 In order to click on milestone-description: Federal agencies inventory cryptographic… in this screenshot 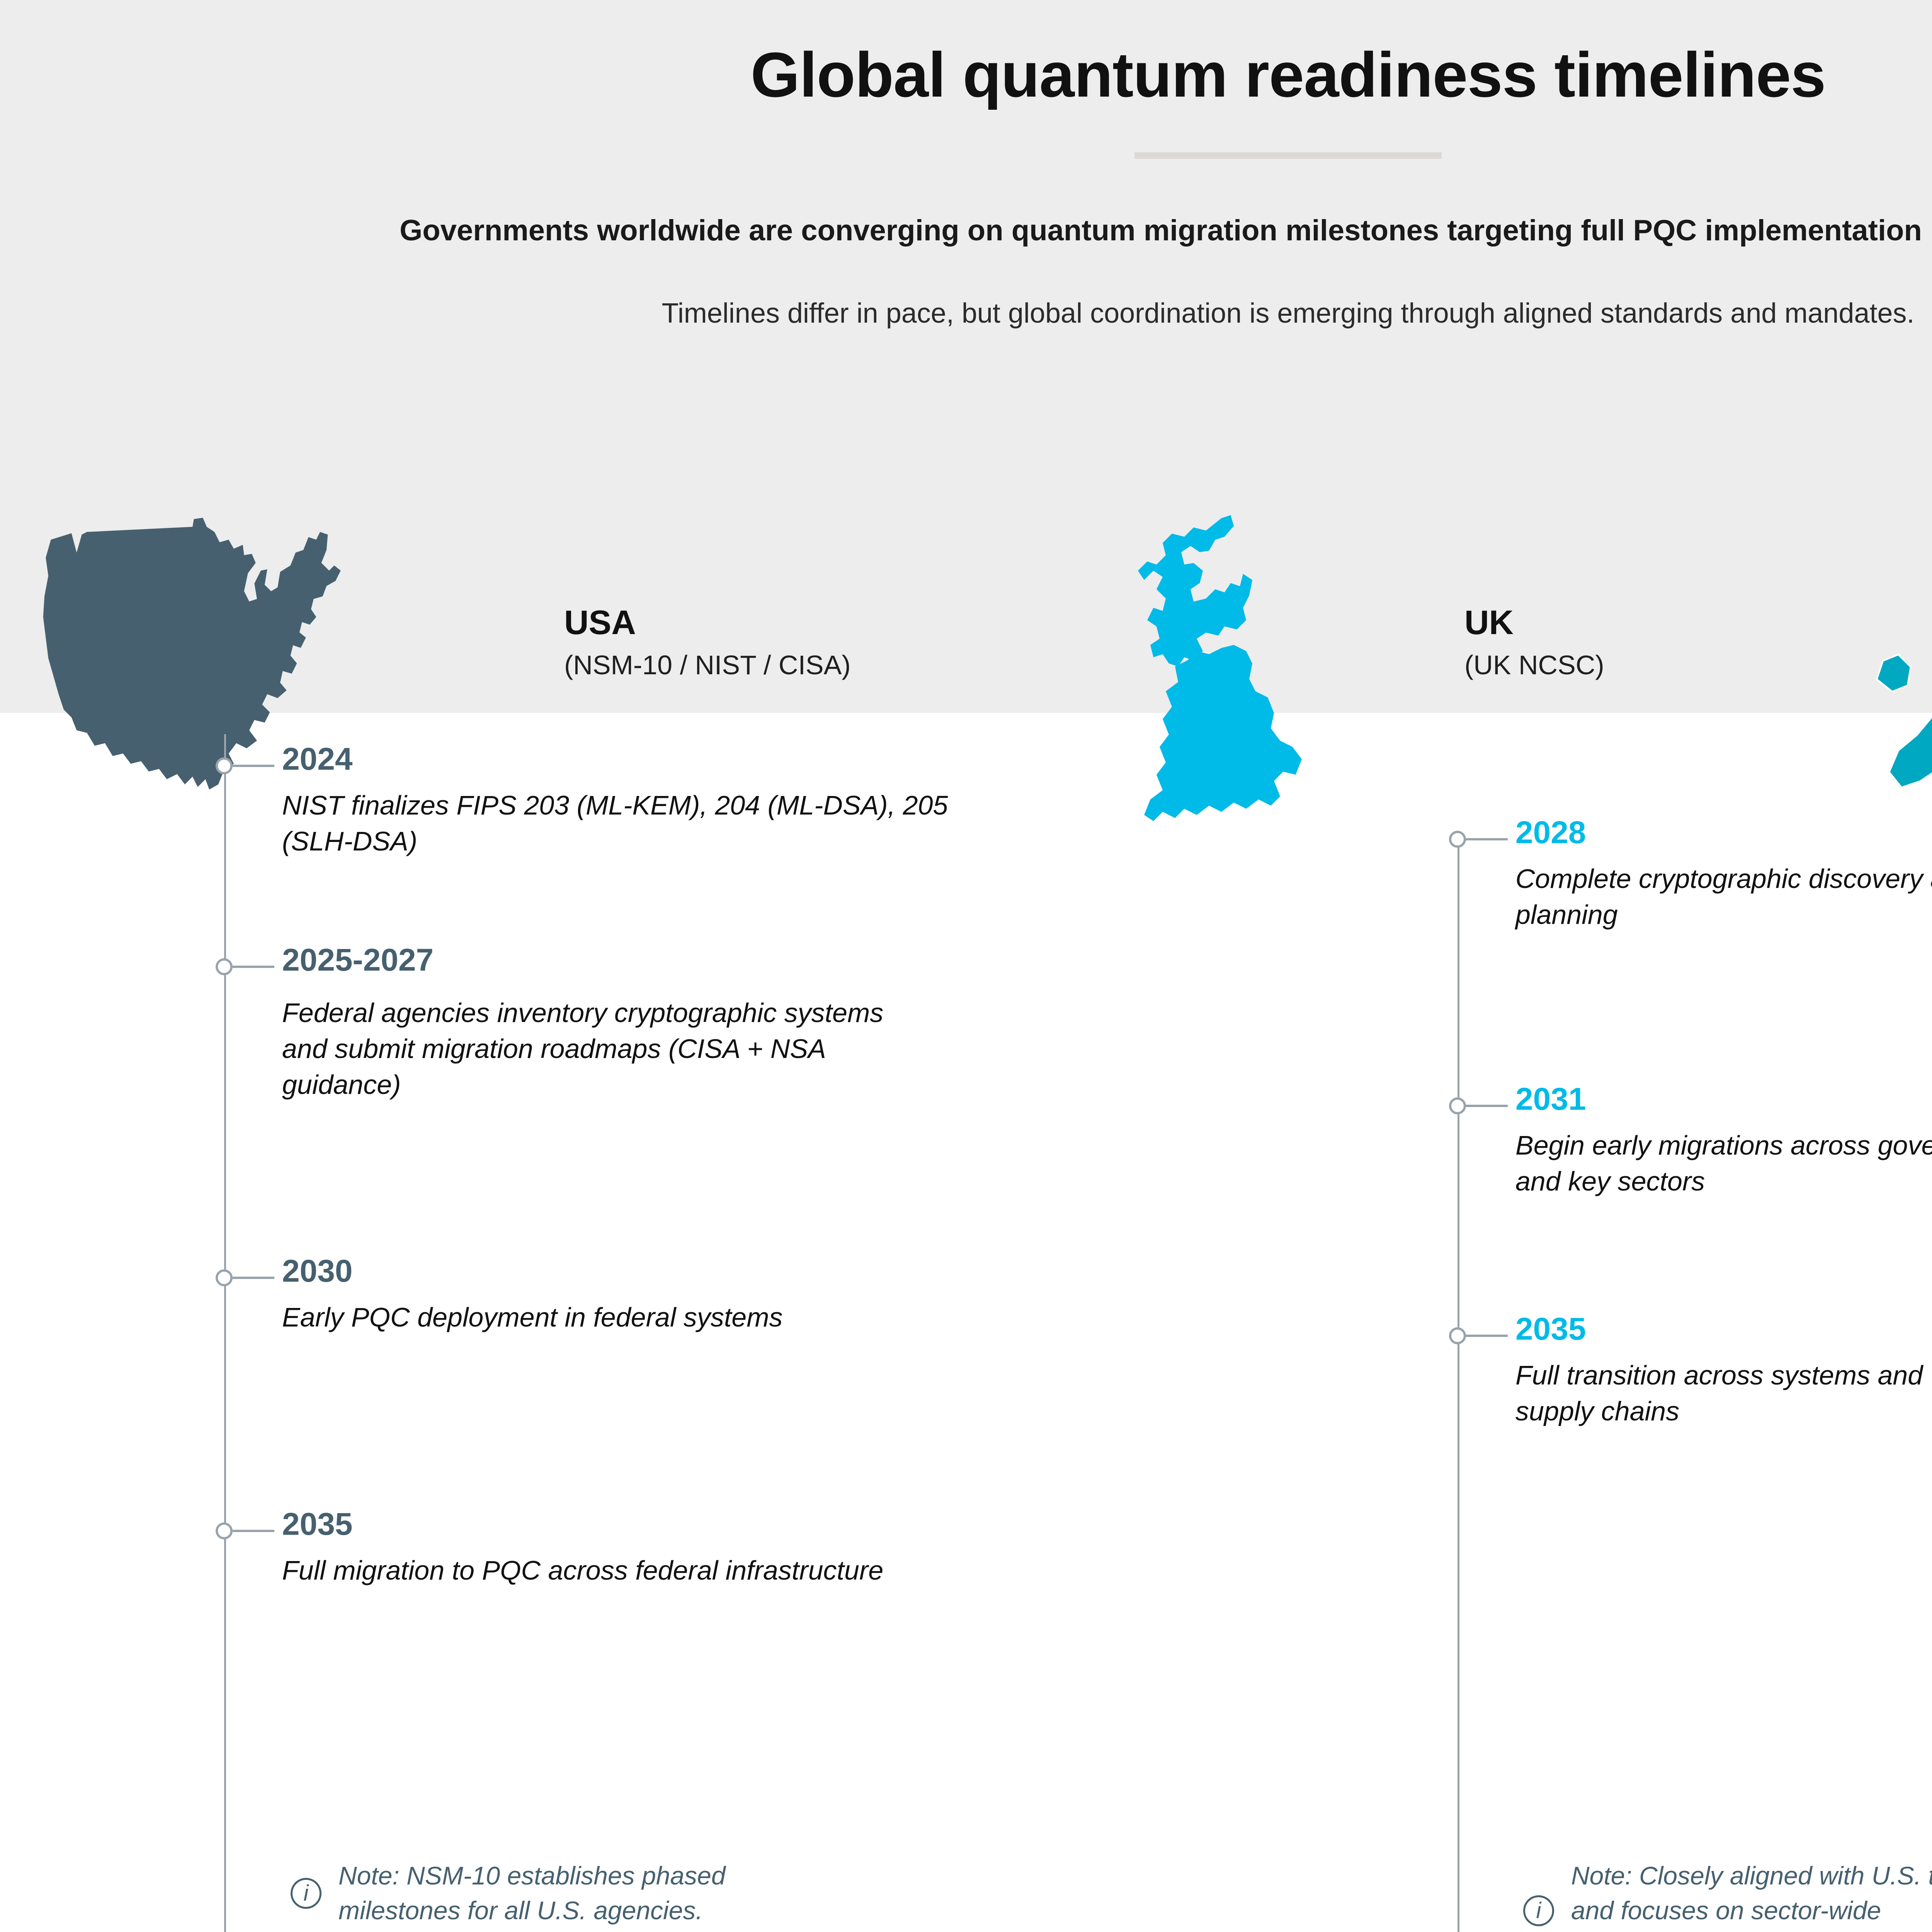, I will do `click(583, 1049)`.